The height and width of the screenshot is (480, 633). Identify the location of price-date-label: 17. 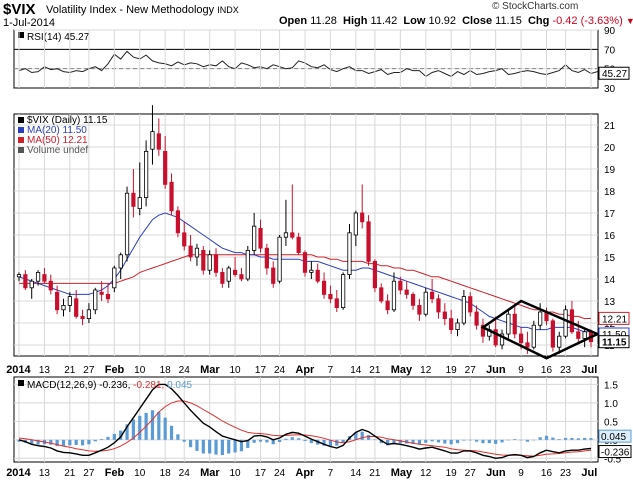
(261, 370).